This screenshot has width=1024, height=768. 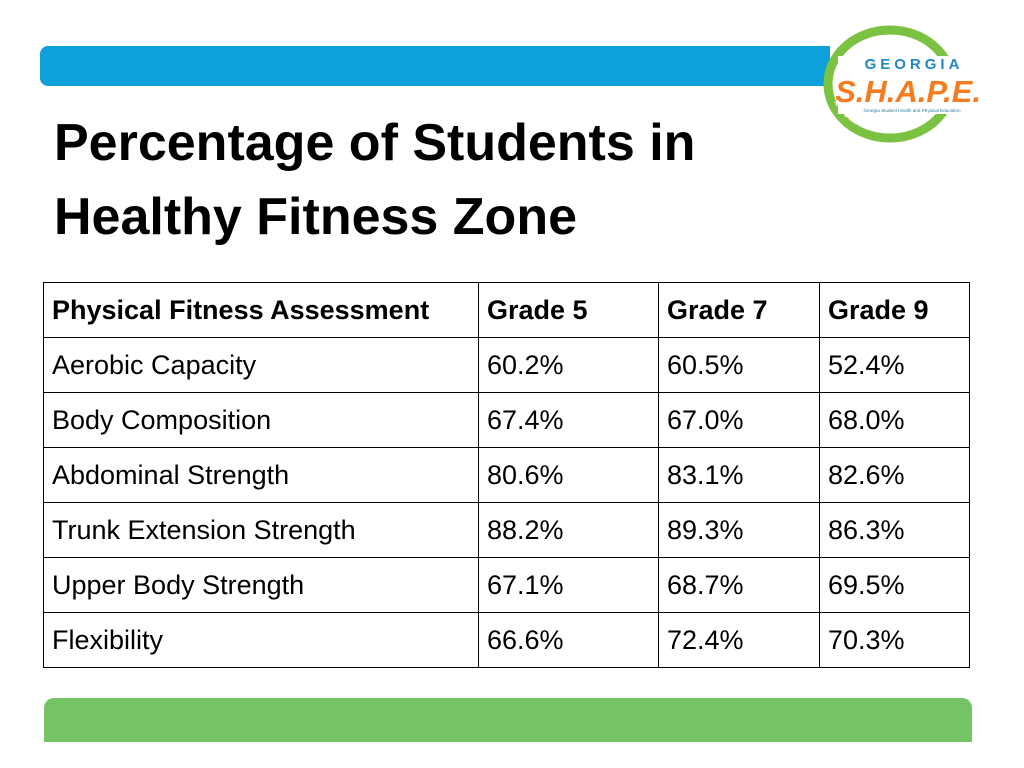 I want to click on table-cell: 88.2%, so click(x=568, y=530).